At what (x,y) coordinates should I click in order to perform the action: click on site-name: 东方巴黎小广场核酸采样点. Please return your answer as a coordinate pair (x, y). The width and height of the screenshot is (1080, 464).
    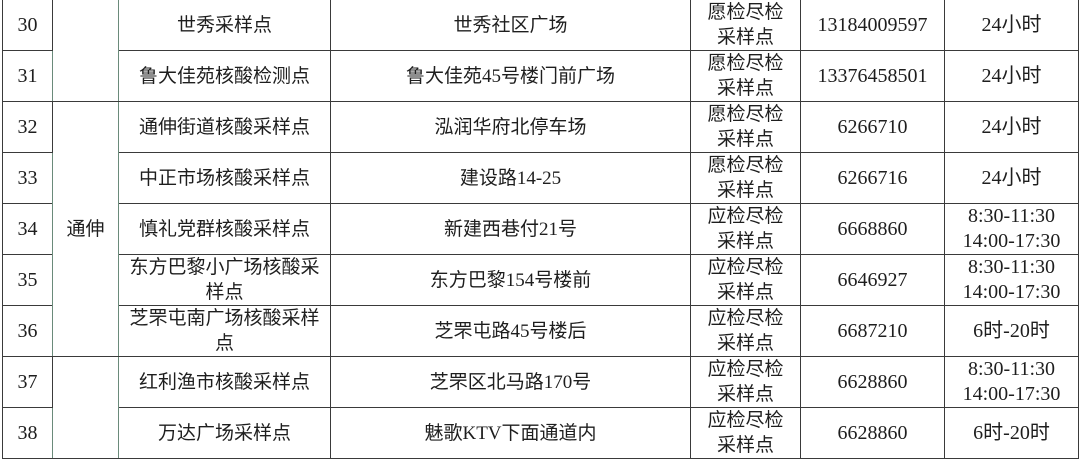
    Looking at the image, I should click on (224, 280).